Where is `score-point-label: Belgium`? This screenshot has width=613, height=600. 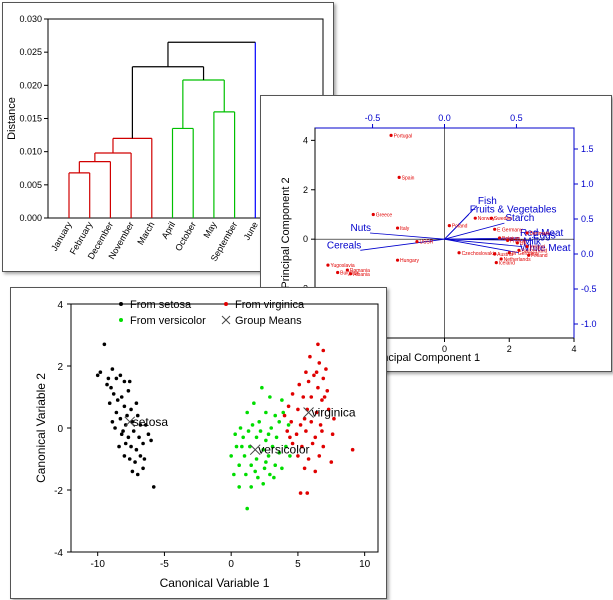 score-point-label: Belgium is located at coordinates (511, 239).